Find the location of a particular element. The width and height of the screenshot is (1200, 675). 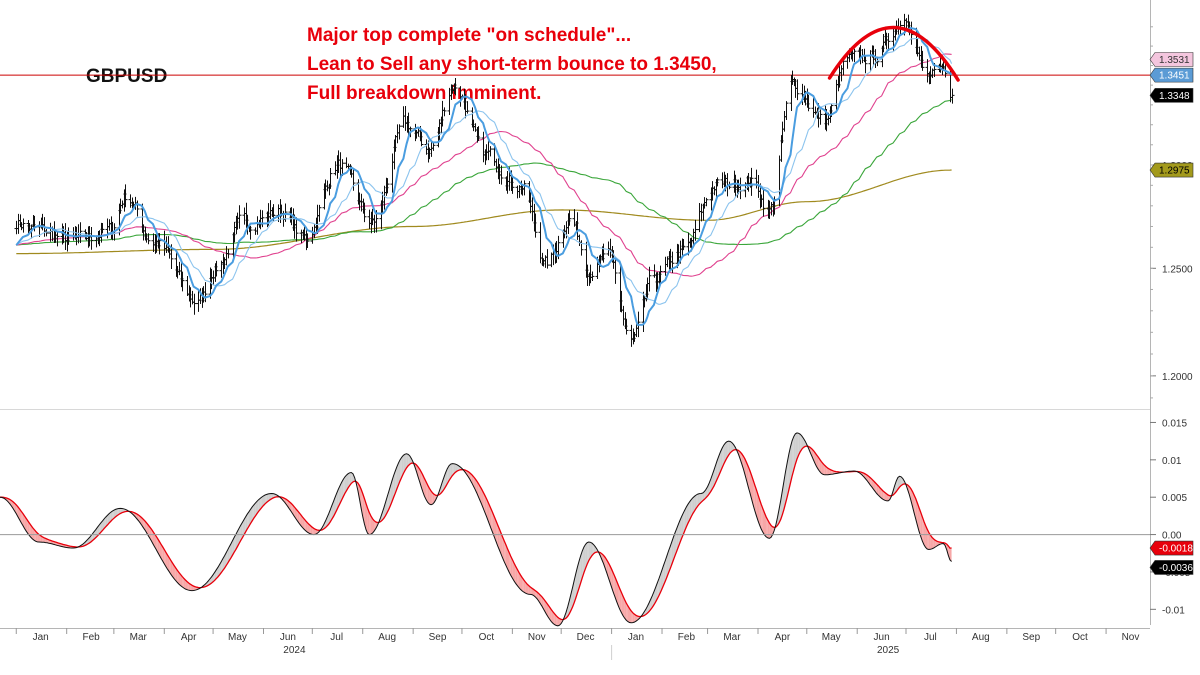

month-label: Oct is located at coordinates (487, 637).